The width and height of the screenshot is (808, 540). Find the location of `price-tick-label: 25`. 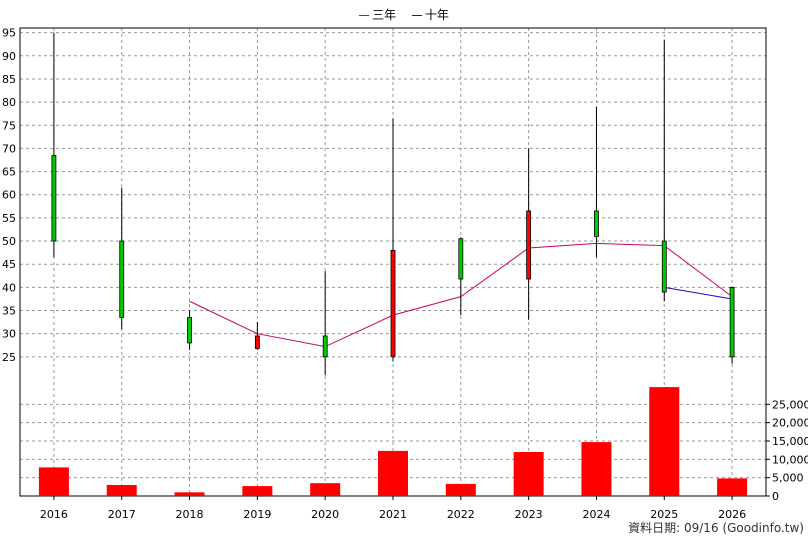

price-tick-label: 25 is located at coordinates (9, 357).